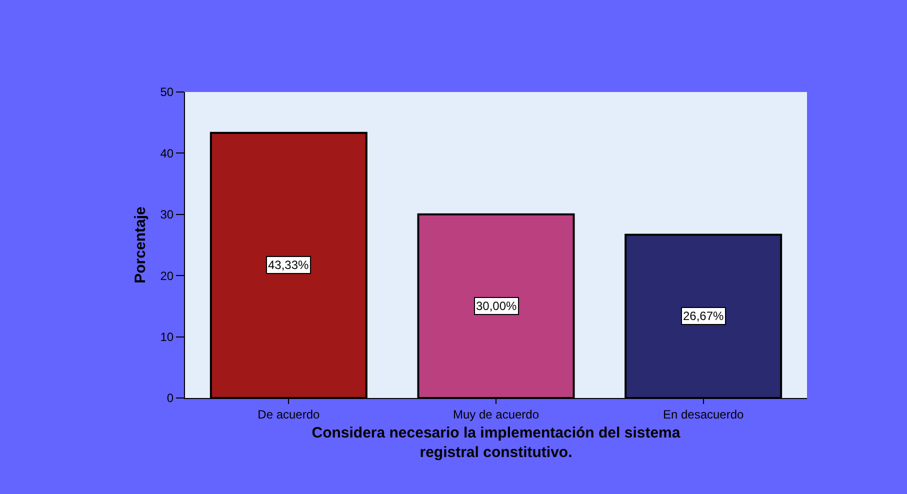  I want to click on x-axis-title: Considera necesario la implementación del sistema registral constitutivo., so click(496, 442).